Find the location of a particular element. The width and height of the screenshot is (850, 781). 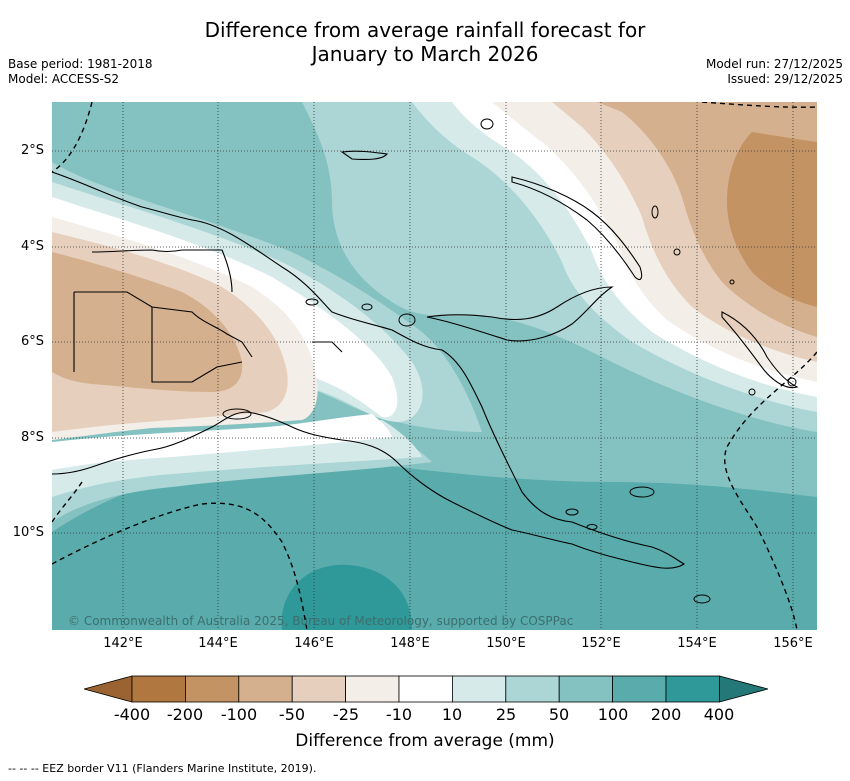

colorbar-title: Difference from average (mm) is located at coordinates (425, 741).